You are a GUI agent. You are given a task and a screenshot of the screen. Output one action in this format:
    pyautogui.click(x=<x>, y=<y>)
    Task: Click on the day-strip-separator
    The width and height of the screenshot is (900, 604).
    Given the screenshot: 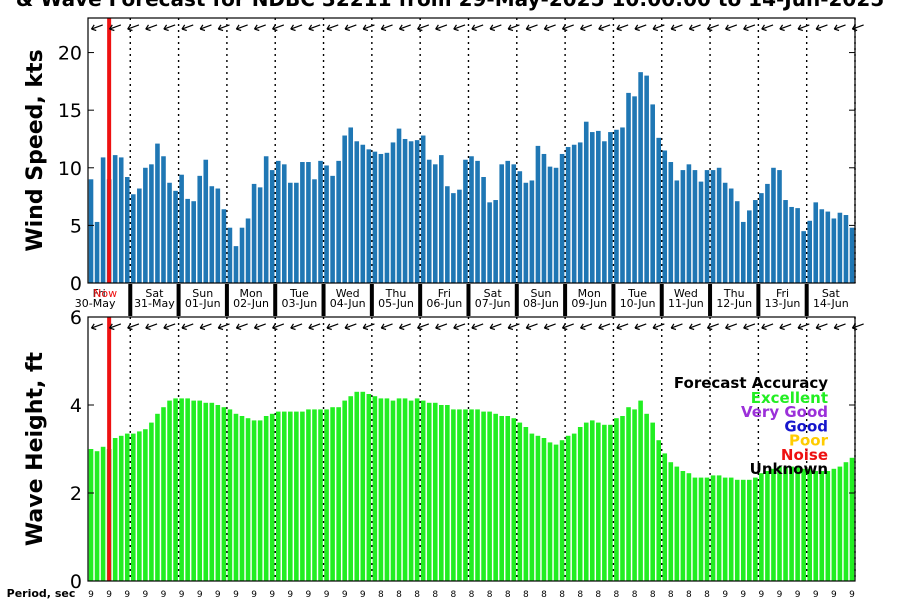 What is the action you would take?
    pyautogui.click(x=661, y=300)
    